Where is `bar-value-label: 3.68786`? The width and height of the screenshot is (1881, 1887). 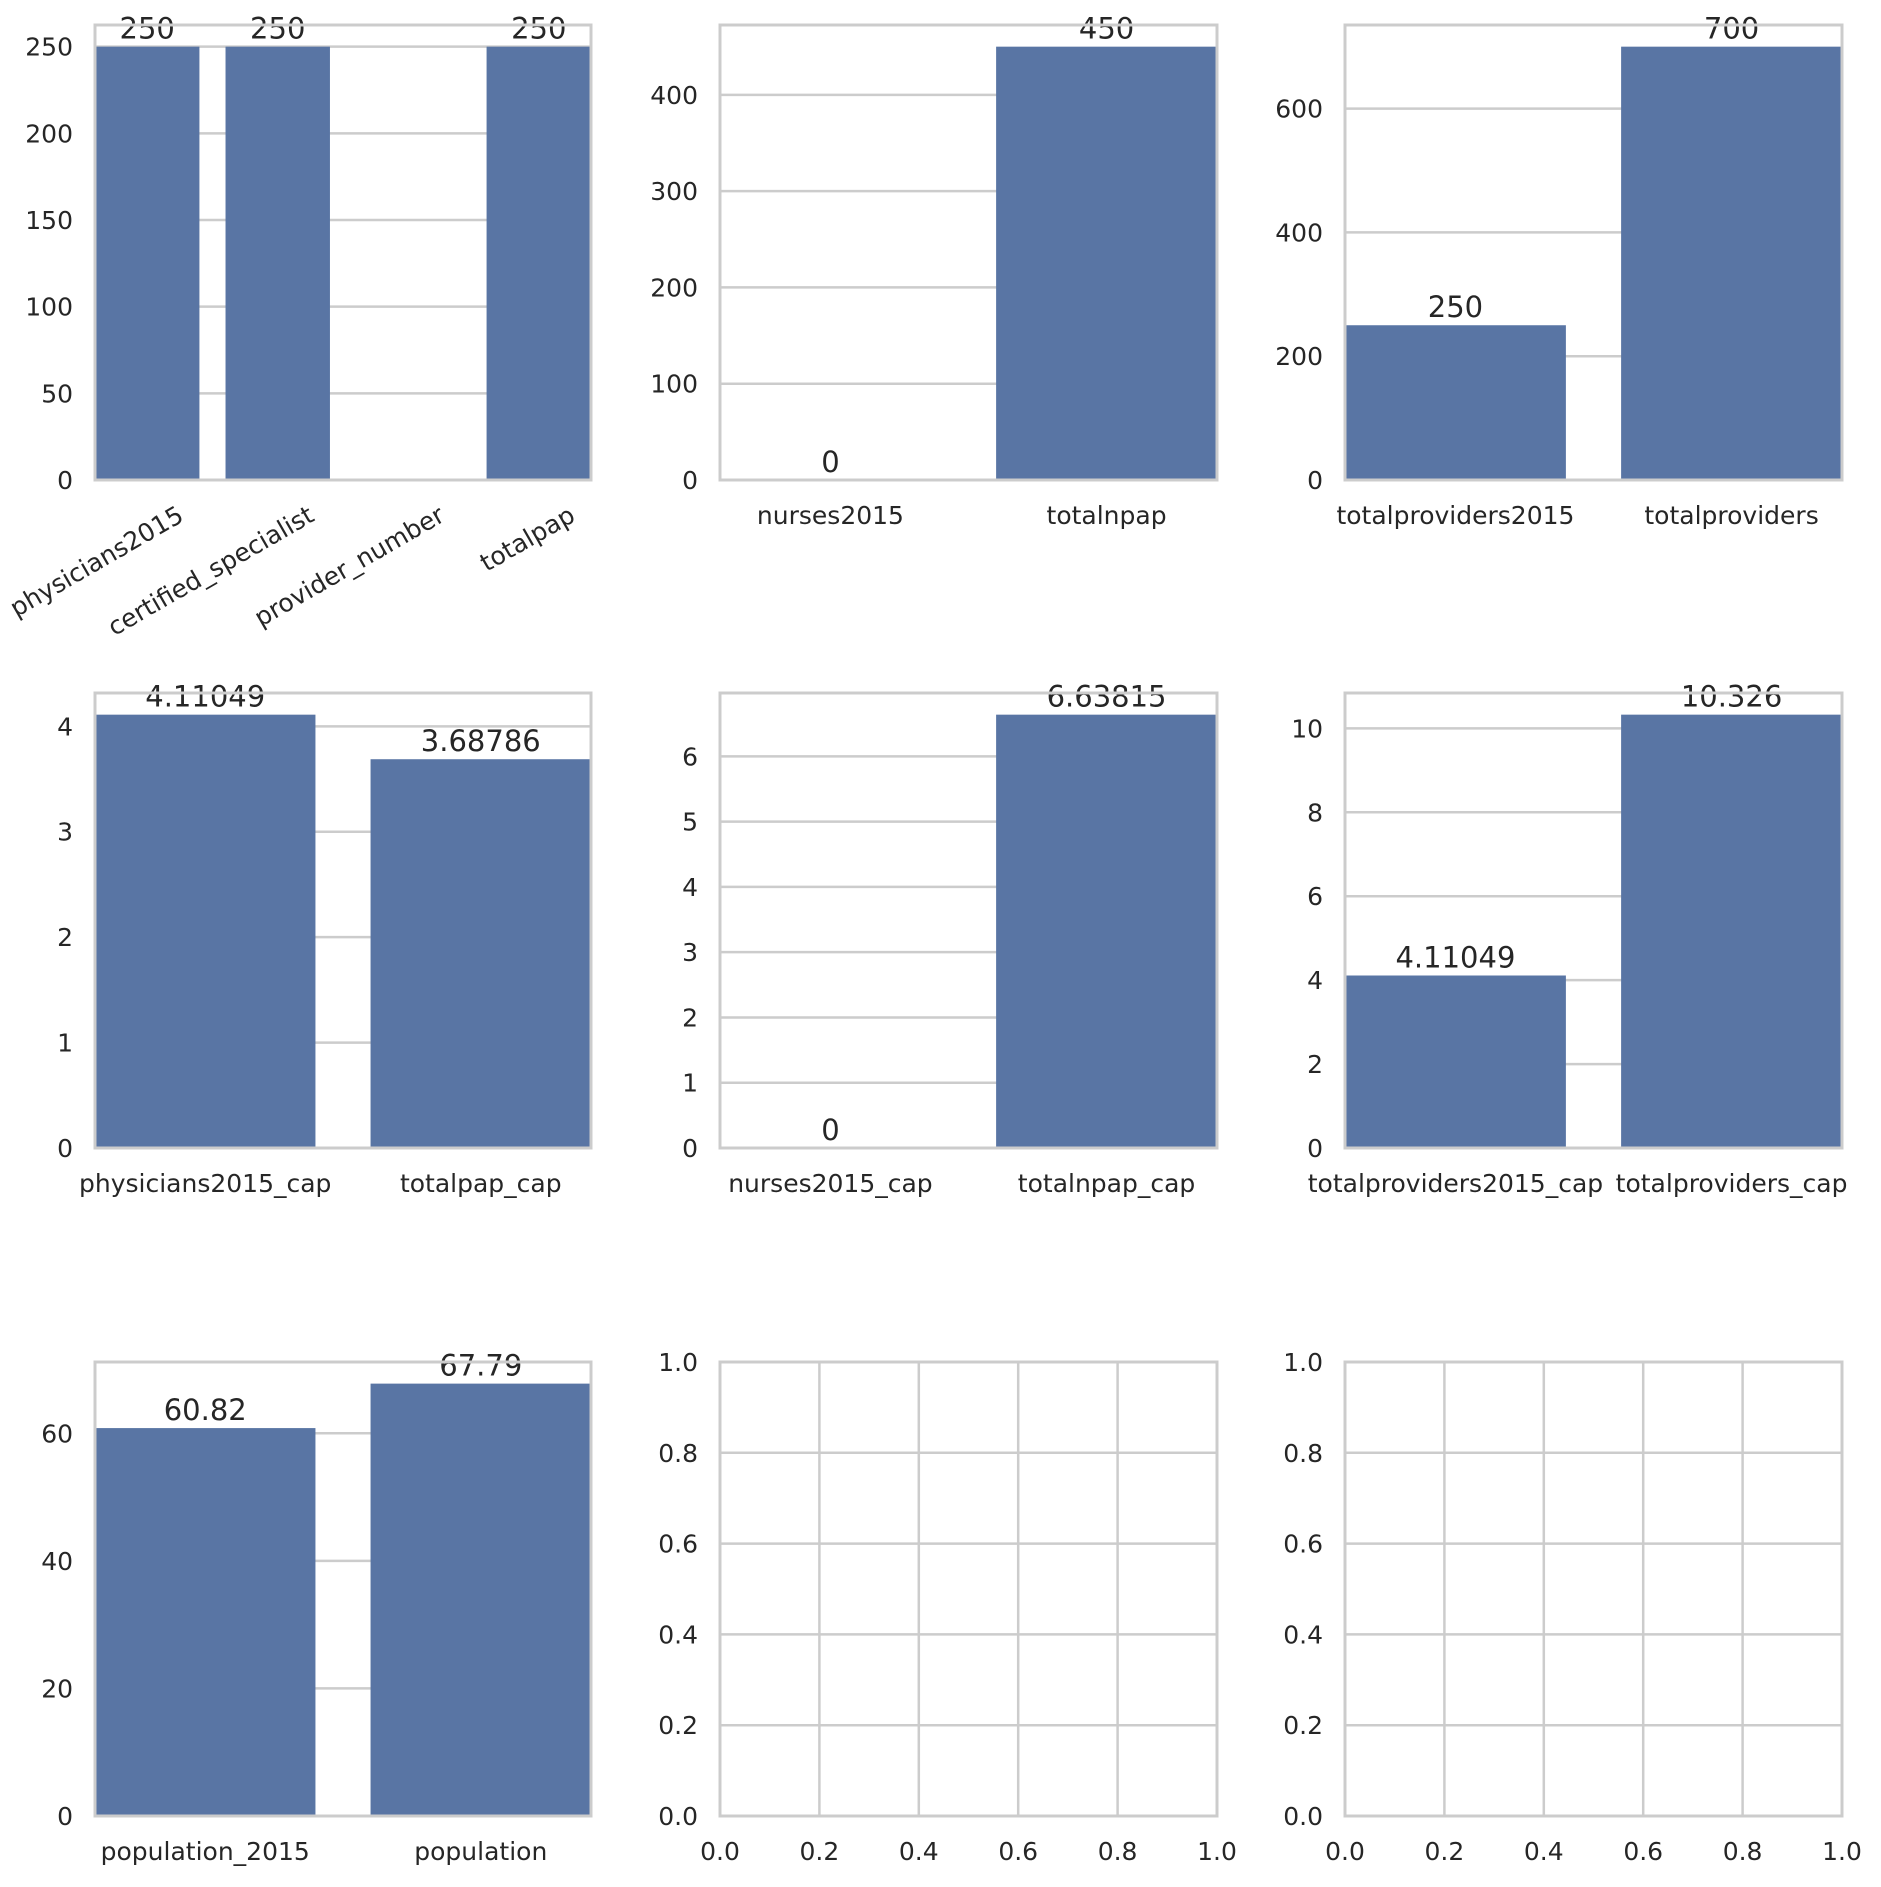
bar-value-label: 3.68786 is located at coordinates (481, 741).